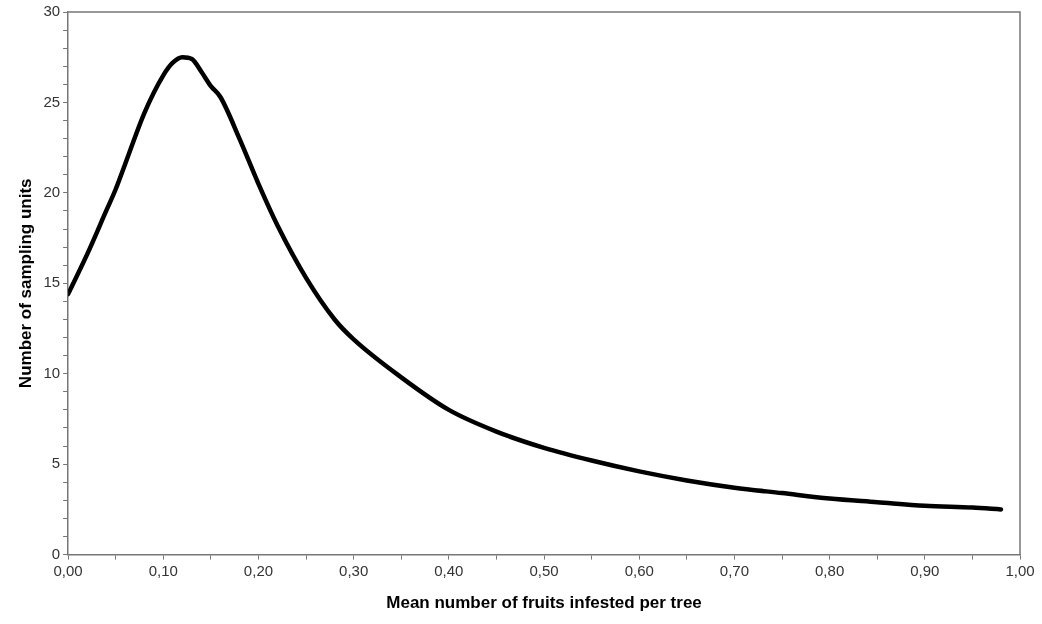  Describe the element at coordinates (25, 283) in the screenshot. I see `y-axis-title: Number of sampling units` at that location.